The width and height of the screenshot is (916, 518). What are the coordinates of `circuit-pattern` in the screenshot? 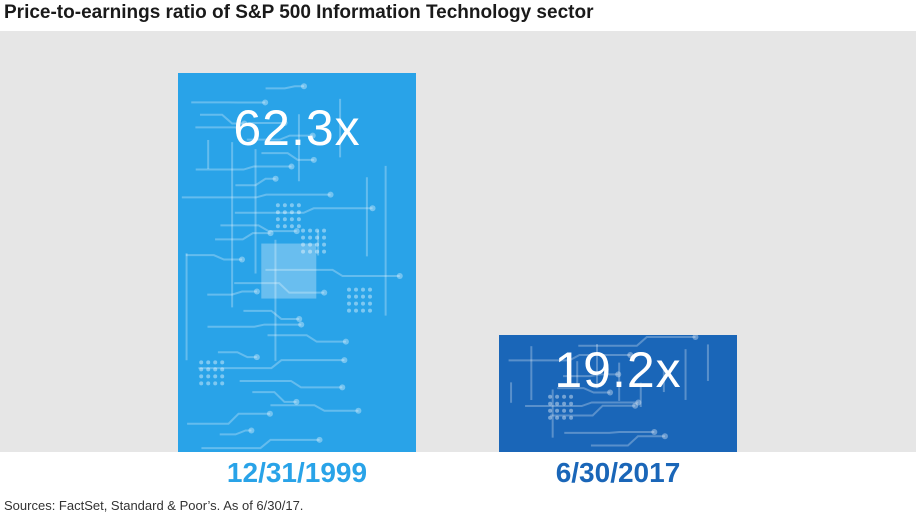 It's located at (608, 391).